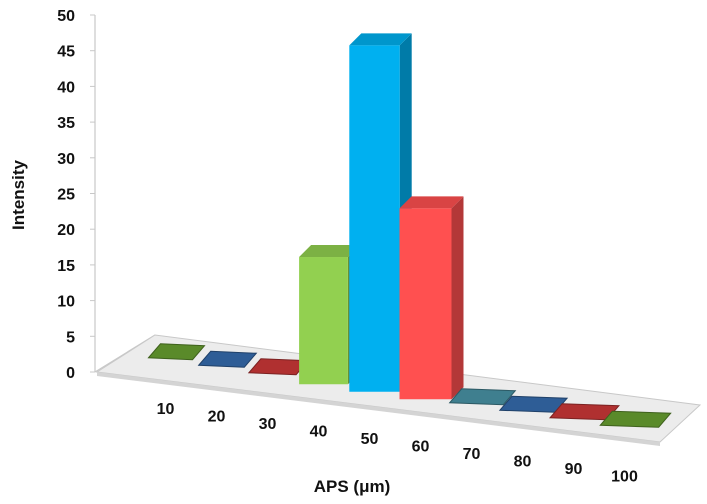 This screenshot has width=707, height=504. What do you see at coordinates (421, 446) in the screenshot?
I see `x-tick-label: 60` at bounding box center [421, 446].